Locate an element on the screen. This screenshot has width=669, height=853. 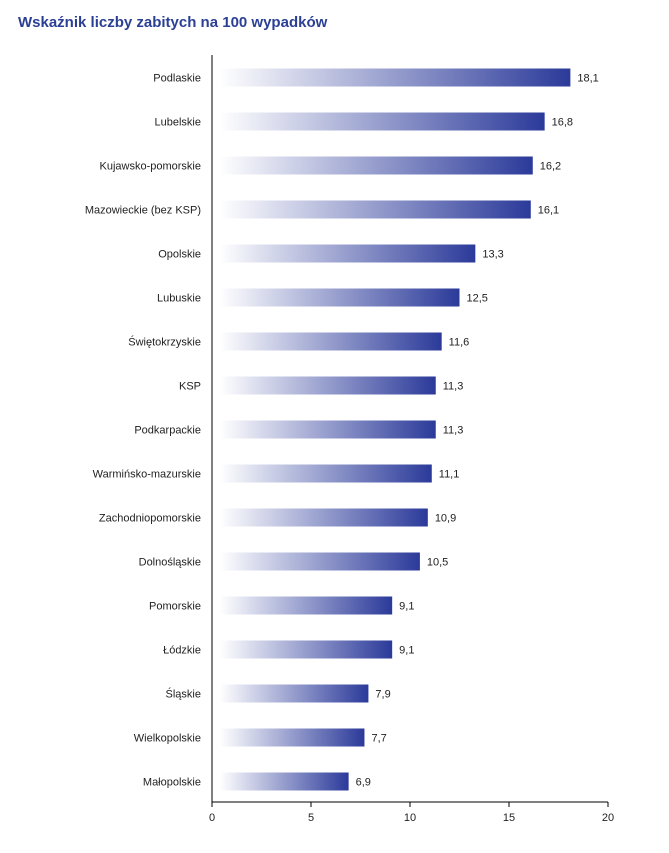
category-label: Kujawsko-pomorskie is located at coordinates (150, 167).